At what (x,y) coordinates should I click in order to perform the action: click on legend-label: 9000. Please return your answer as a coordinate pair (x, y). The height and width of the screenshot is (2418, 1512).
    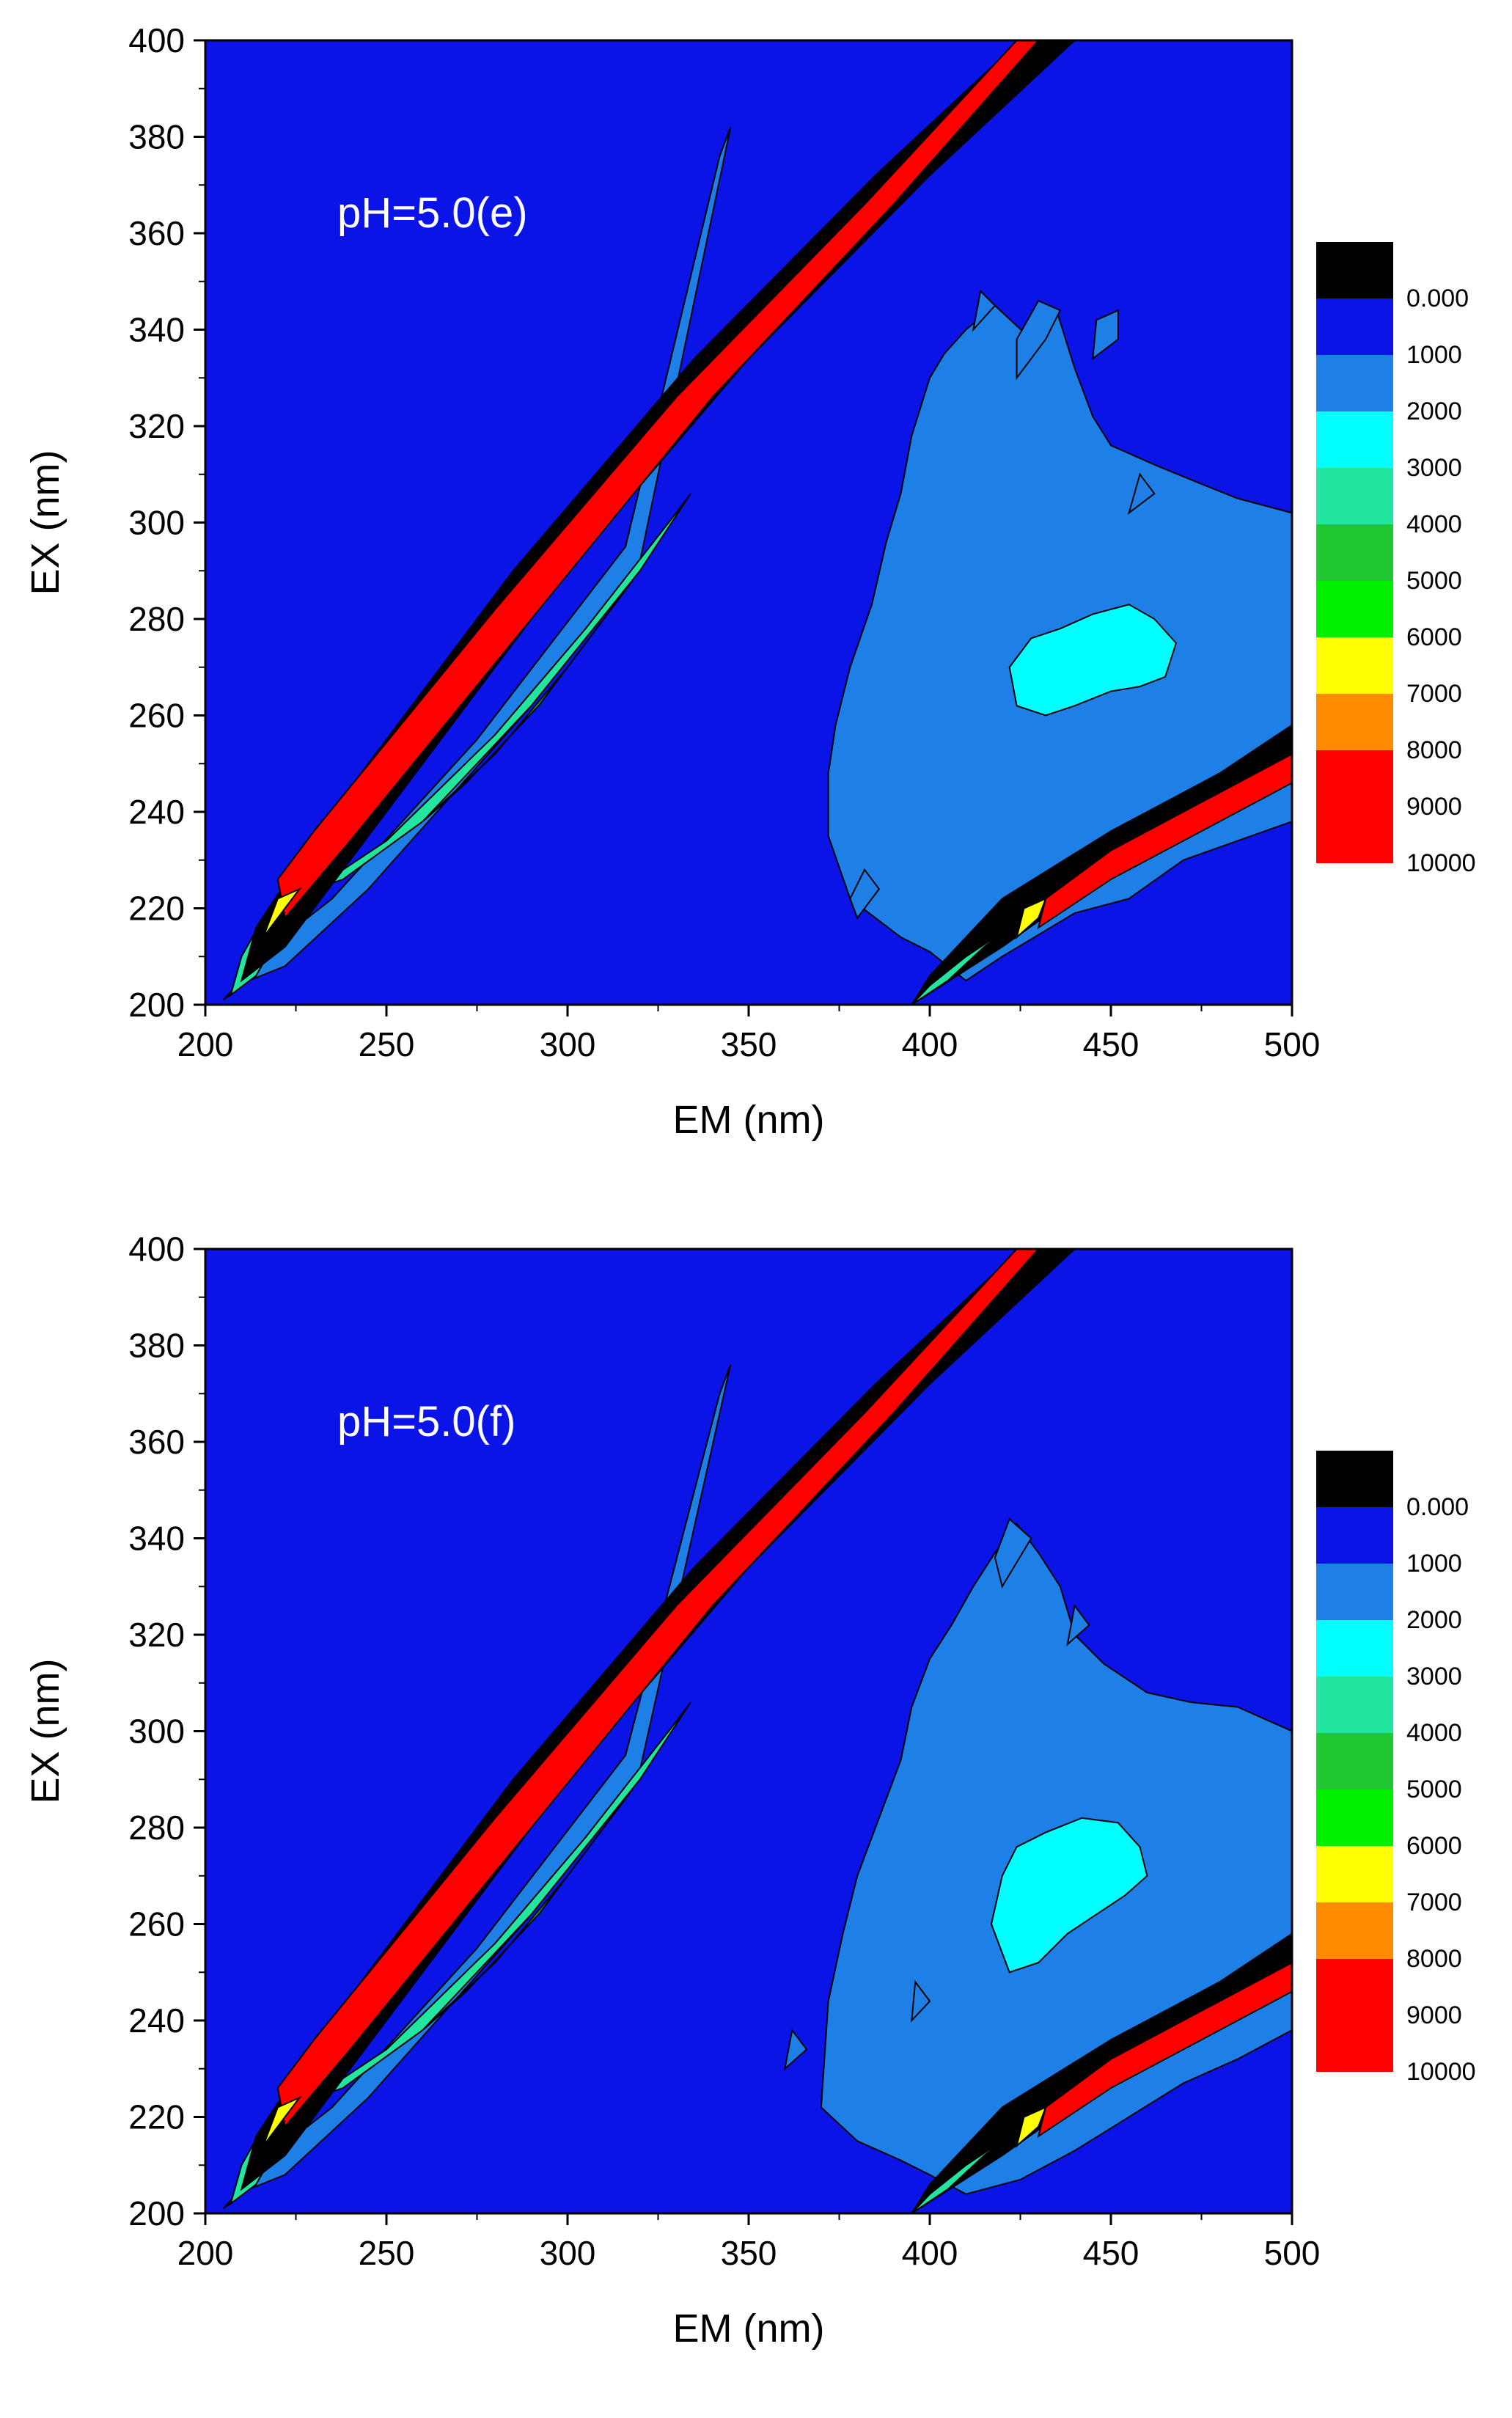
    Looking at the image, I should click on (1434, 2015).